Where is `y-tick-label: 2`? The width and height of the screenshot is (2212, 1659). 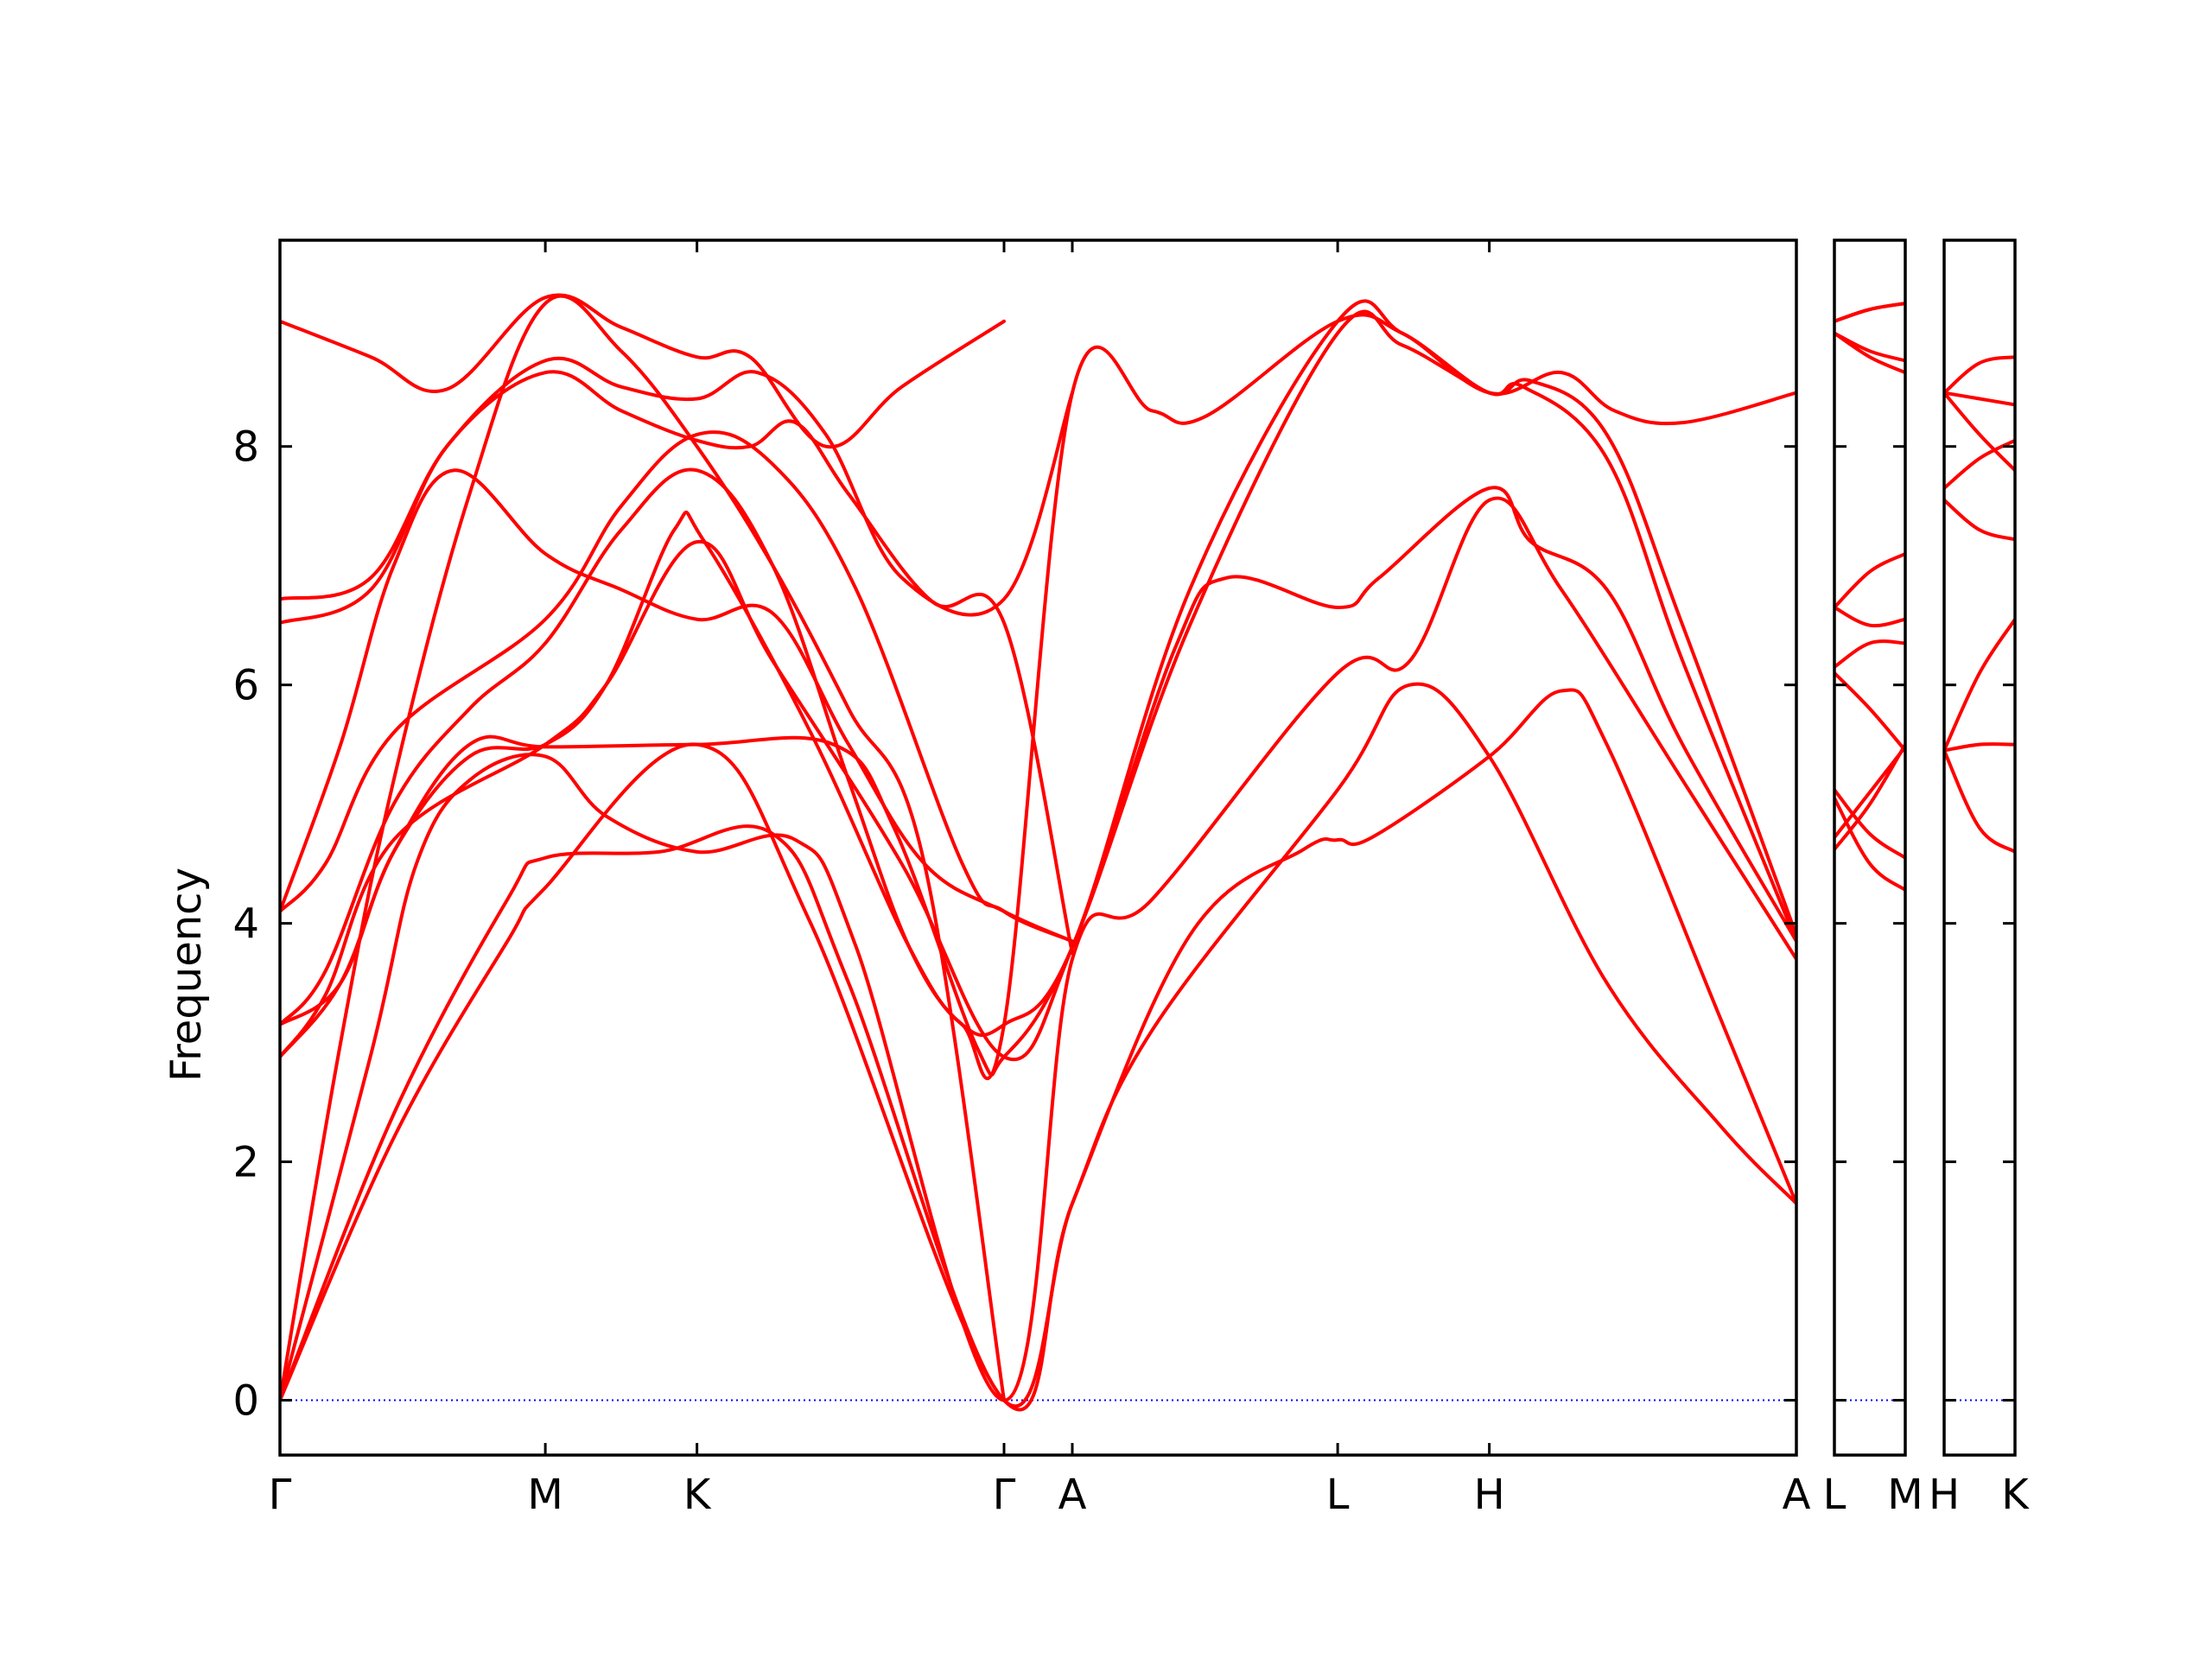
y-tick-label: 2 is located at coordinates (245, 1163).